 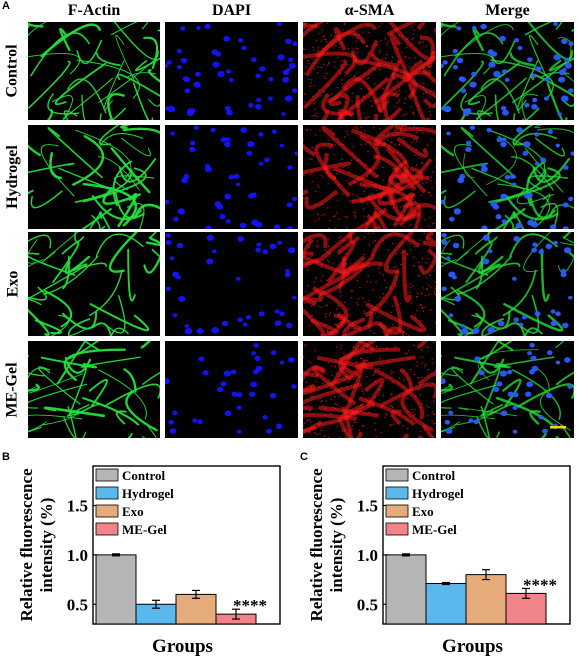 What do you see at coordinates (507, 284) in the screenshot?
I see `micrograph-exo-merge` at bounding box center [507, 284].